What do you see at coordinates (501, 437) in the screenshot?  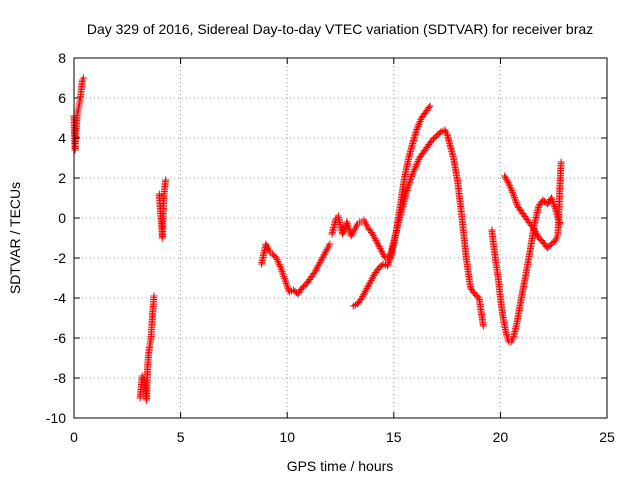 I see `x-tick-label: 20` at bounding box center [501, 437].